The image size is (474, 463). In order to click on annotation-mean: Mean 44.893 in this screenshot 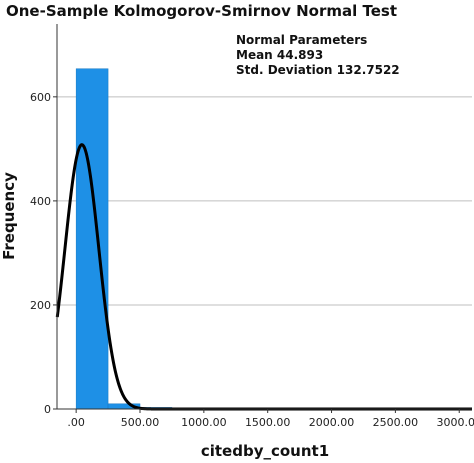, I will do `click(279, 55)`.